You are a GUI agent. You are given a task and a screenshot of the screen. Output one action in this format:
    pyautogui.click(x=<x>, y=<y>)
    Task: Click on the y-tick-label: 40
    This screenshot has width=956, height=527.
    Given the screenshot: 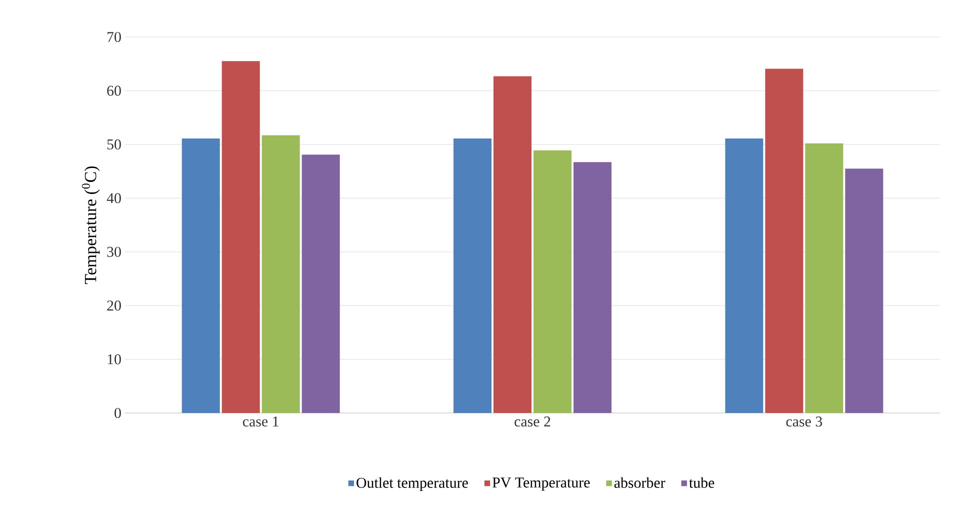 What is the action you would take?
    pyautogui.click(x=113, y=198)
    